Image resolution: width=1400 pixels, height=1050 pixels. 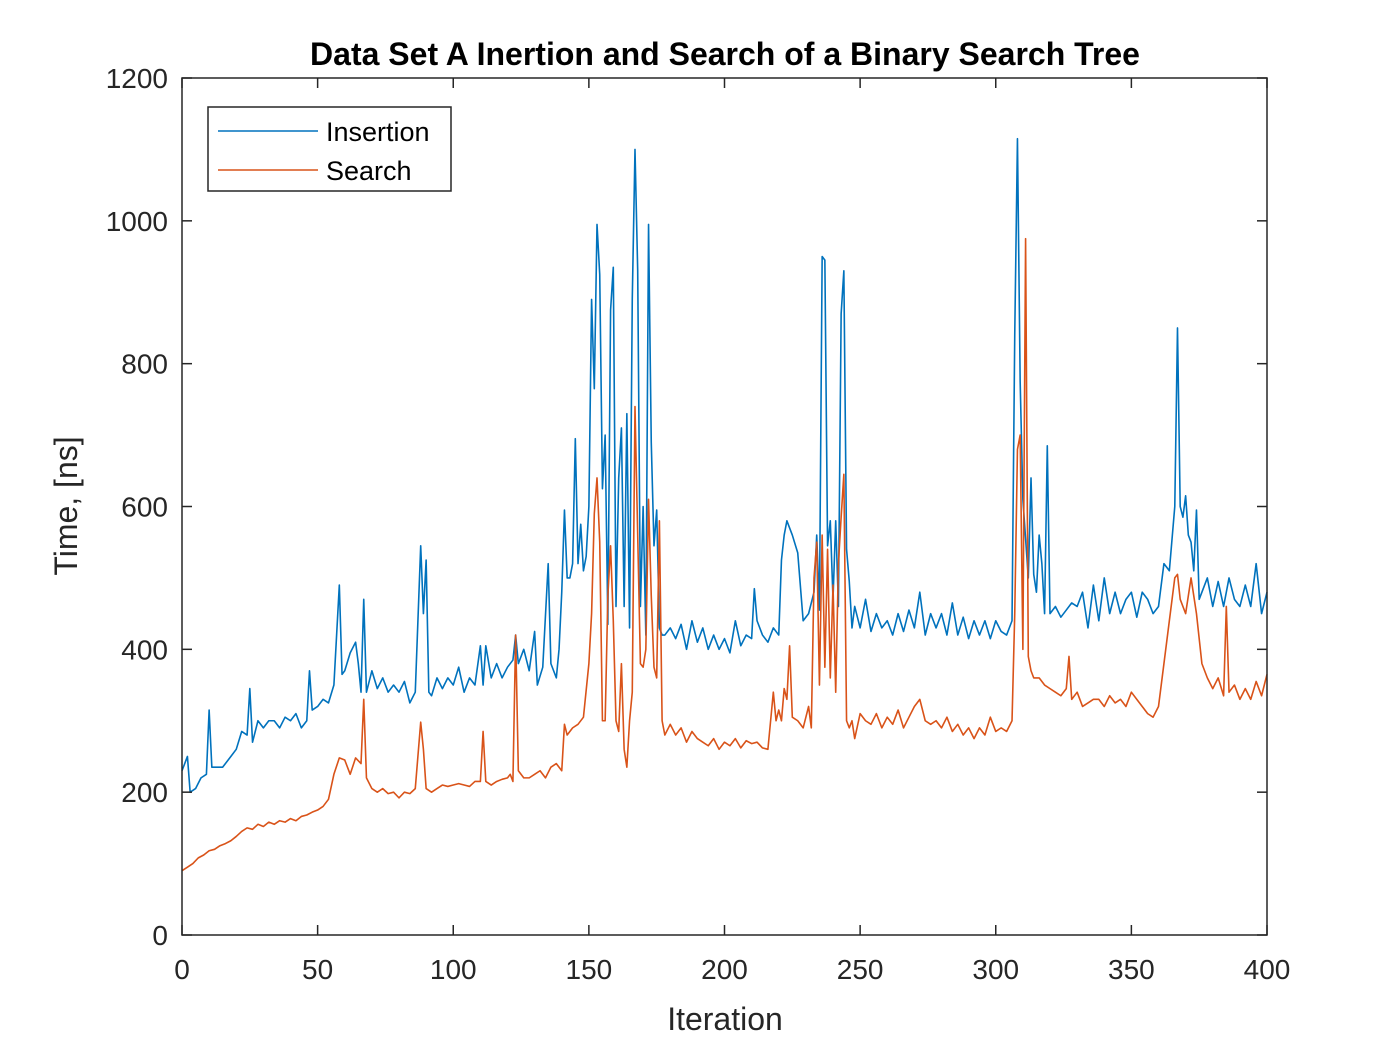 What do you see at coordinates (144, 507) in the screenshot?
I see `y-tick-label: 600` at bounding box center [144, 507].